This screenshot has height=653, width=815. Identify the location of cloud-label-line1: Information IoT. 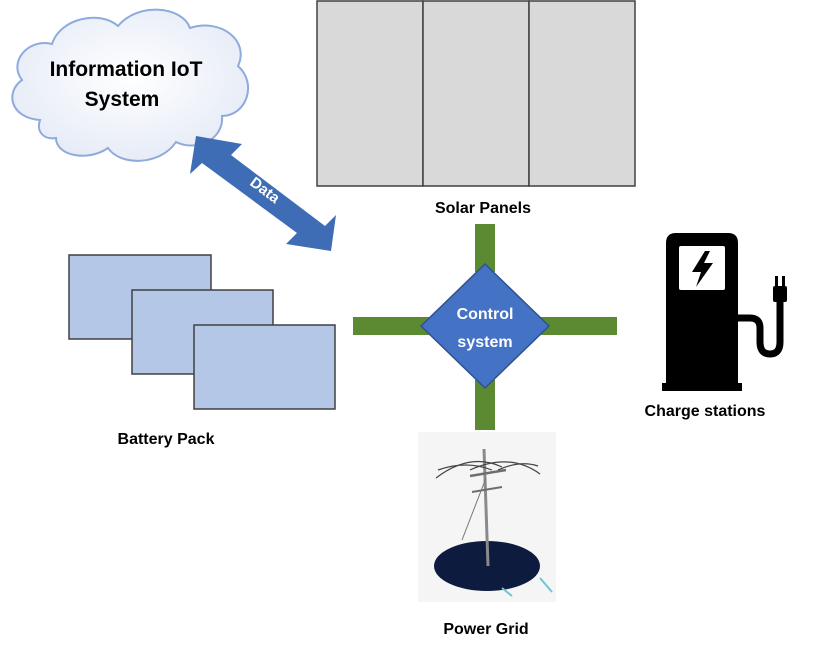
(126, 69).